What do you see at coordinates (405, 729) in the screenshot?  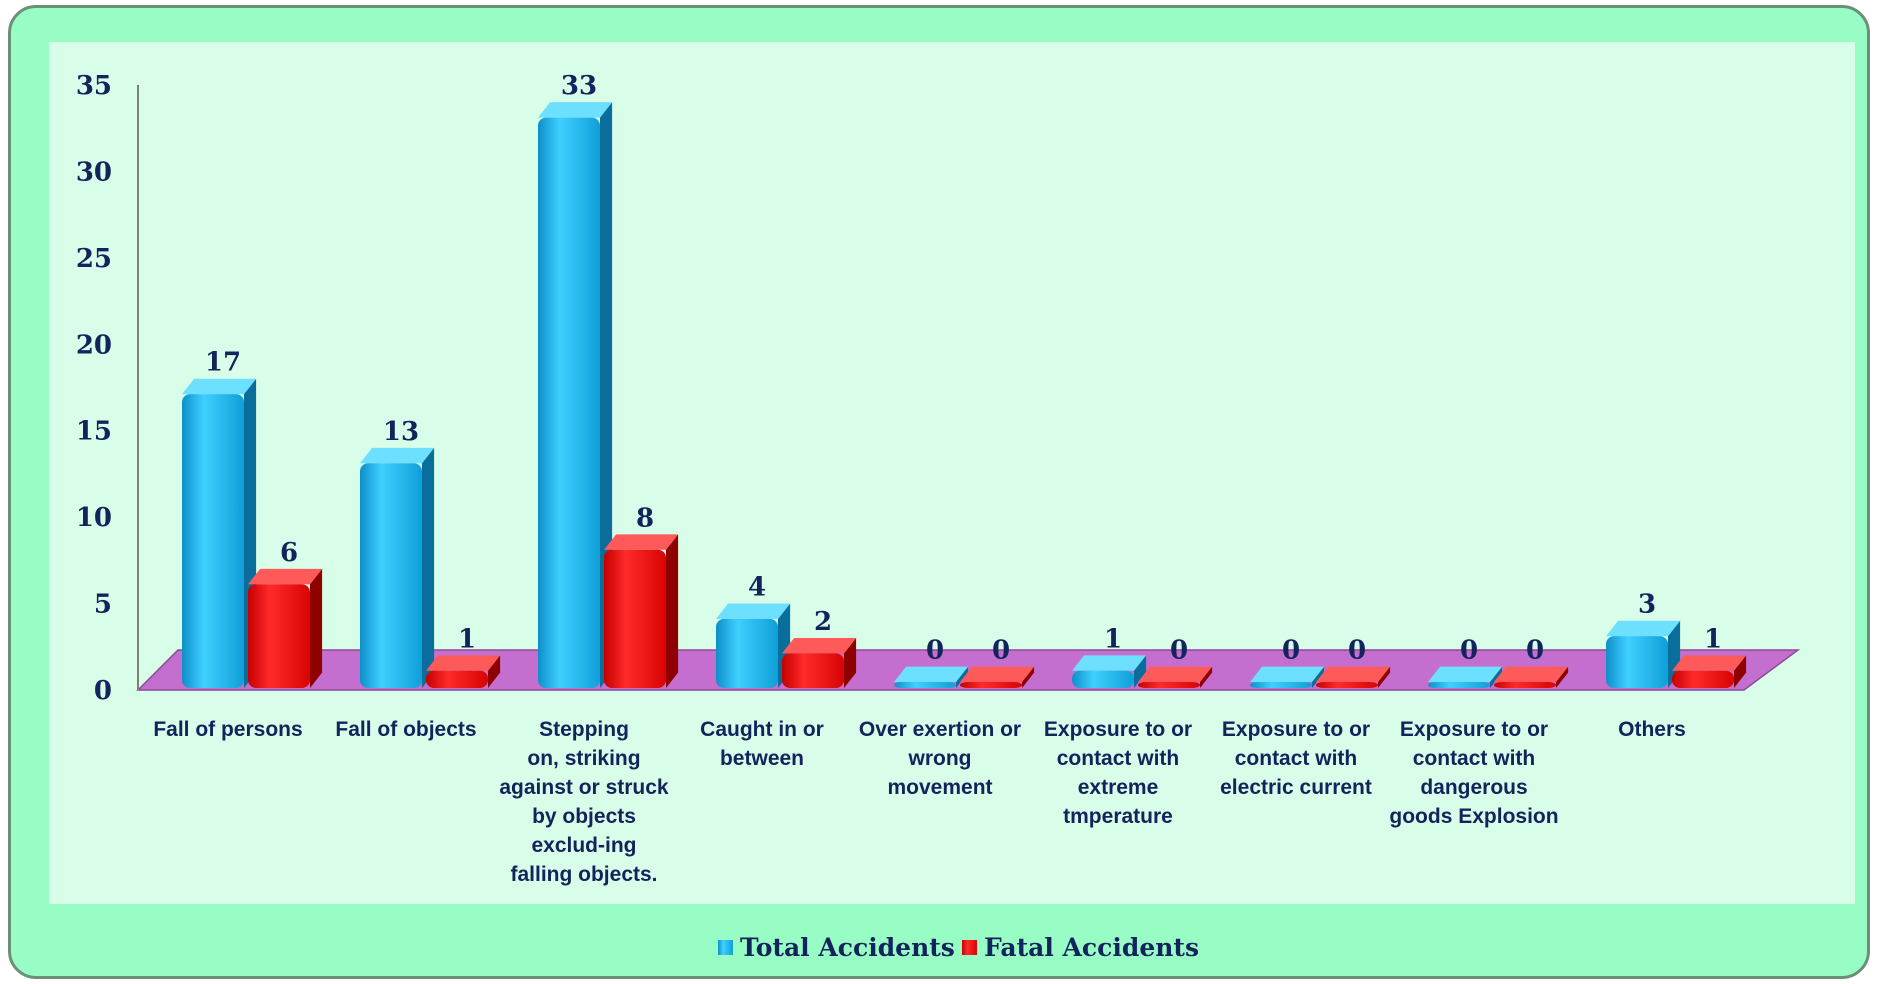 I see `category-label: Fall of objects` at bounding box center [405, 729].